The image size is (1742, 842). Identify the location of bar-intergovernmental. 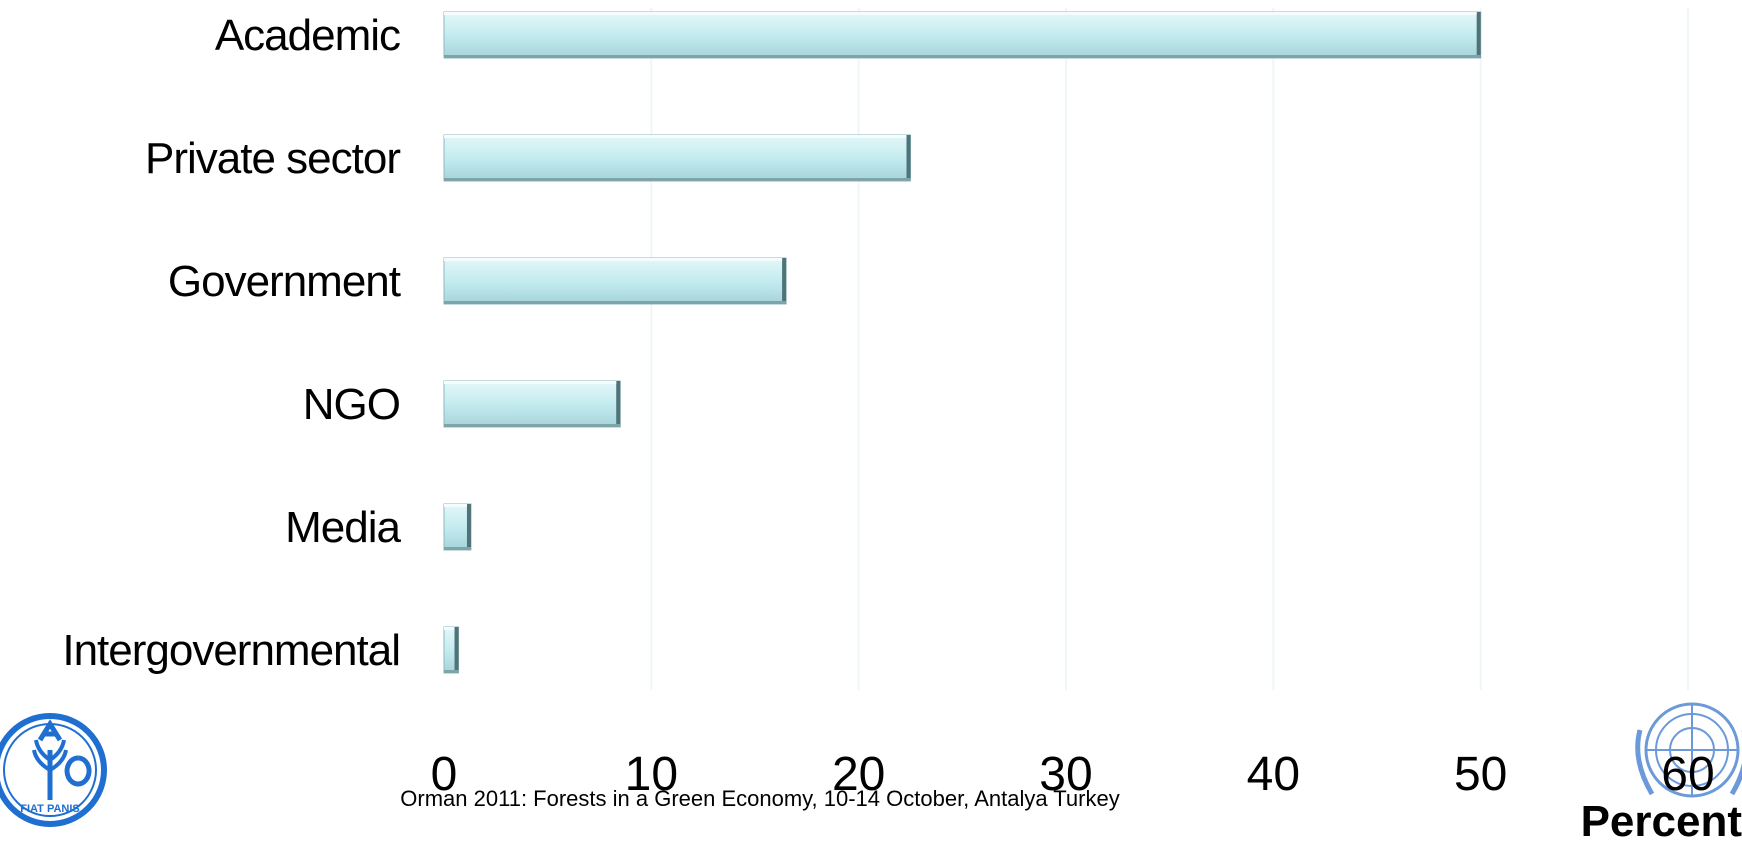
(451, 650).